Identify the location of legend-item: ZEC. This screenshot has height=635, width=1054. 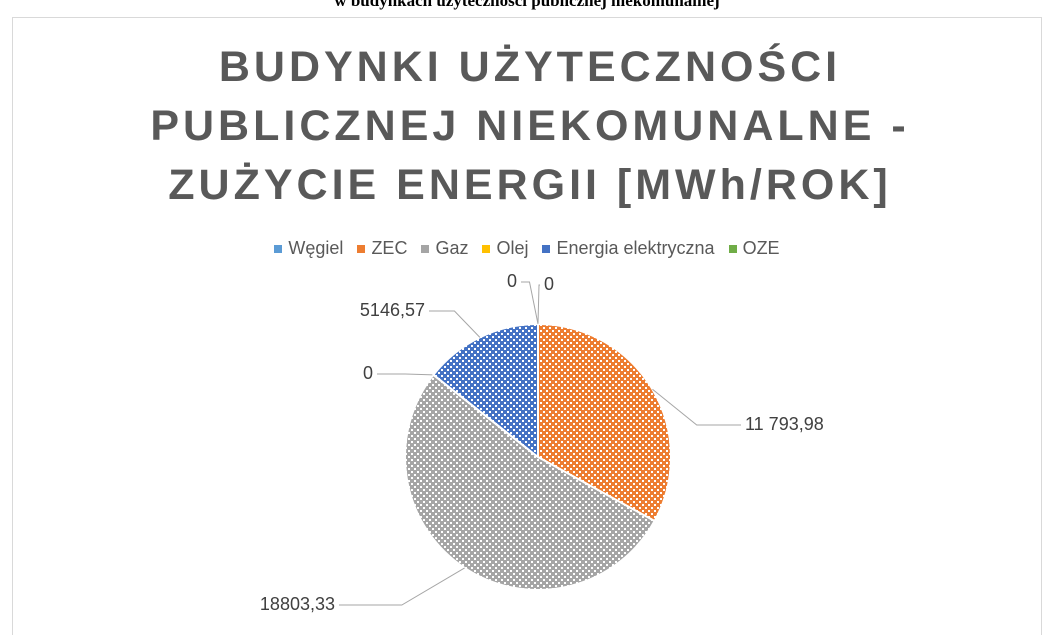
(382, 248).